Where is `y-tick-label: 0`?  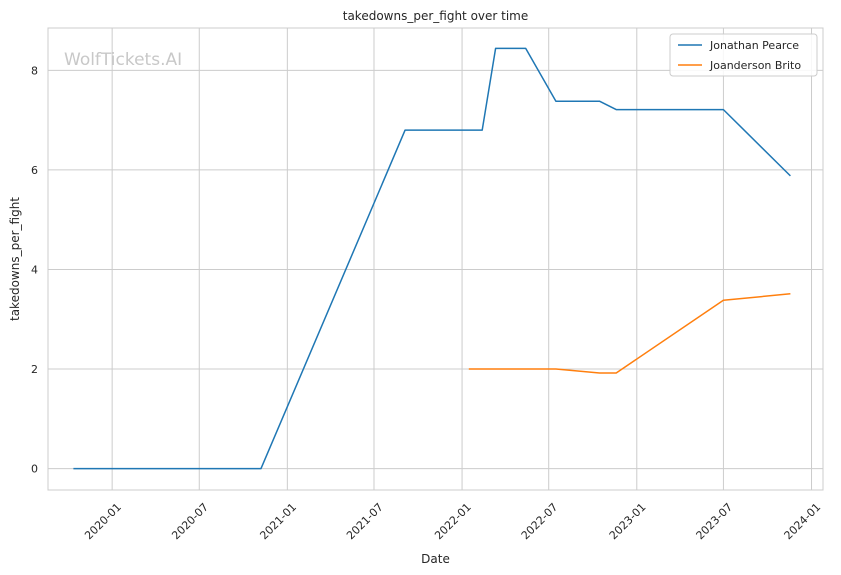
y-tick-label: 0 is located at coordinates (34, 469).